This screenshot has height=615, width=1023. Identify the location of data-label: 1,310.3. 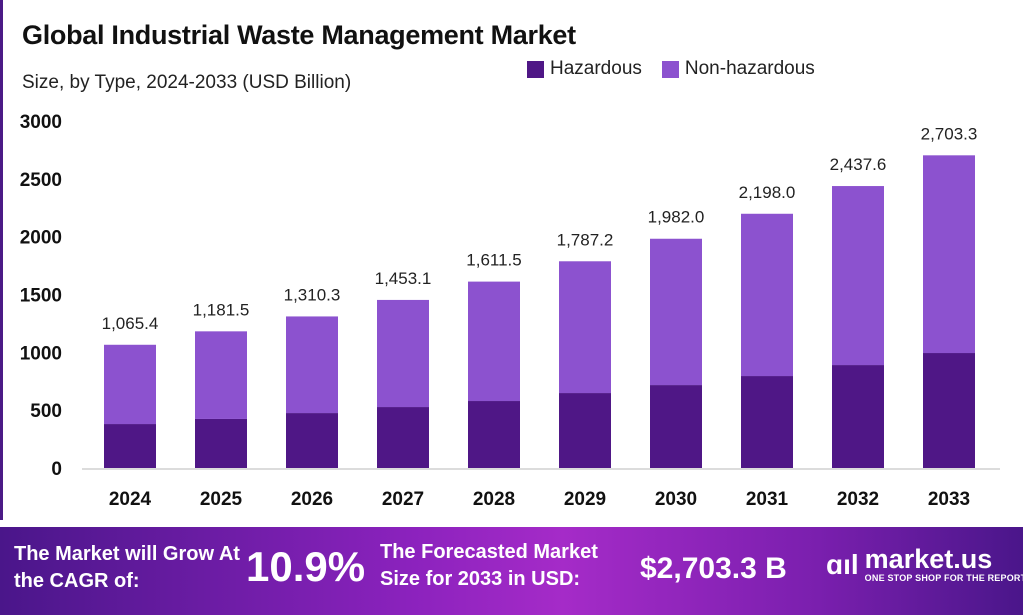
(312, 294).